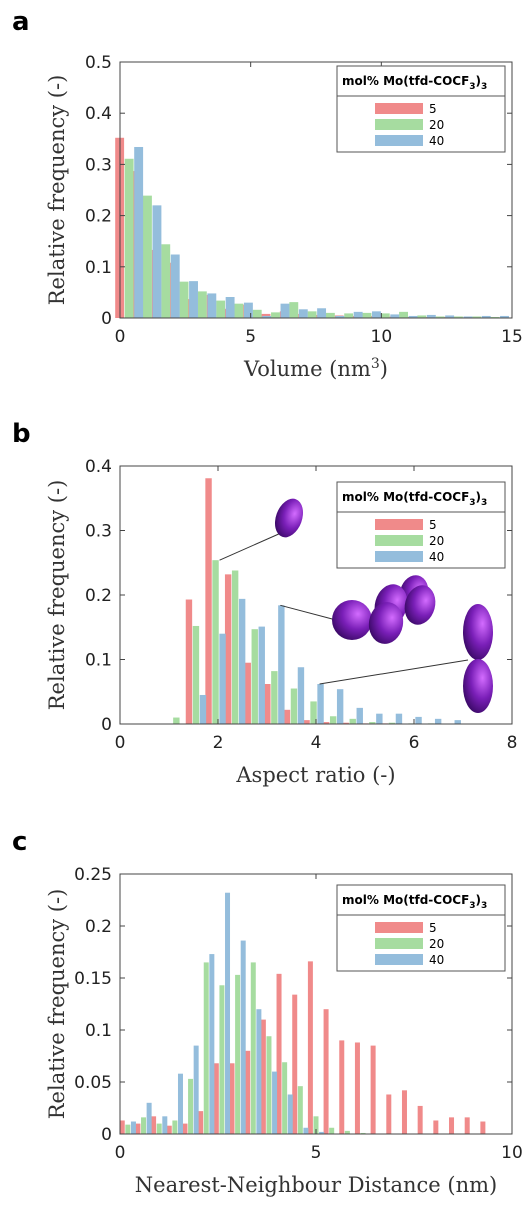 This screenshot has width=525, height=1205. What do you see at coordinates (98, 63) in the screenshot?
I see `y-tick-label: 0.5` at bounding box center [98, 63].